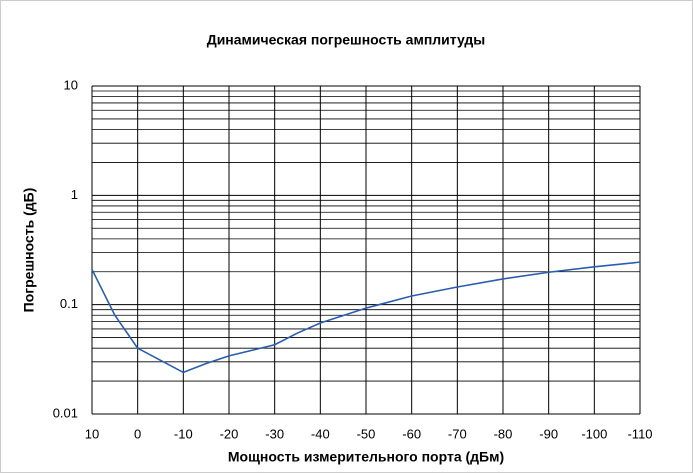 Image resolution: width=693 pixels, height=473 pixels. I want to click on x-tick-label: 0, so click(137, 433).